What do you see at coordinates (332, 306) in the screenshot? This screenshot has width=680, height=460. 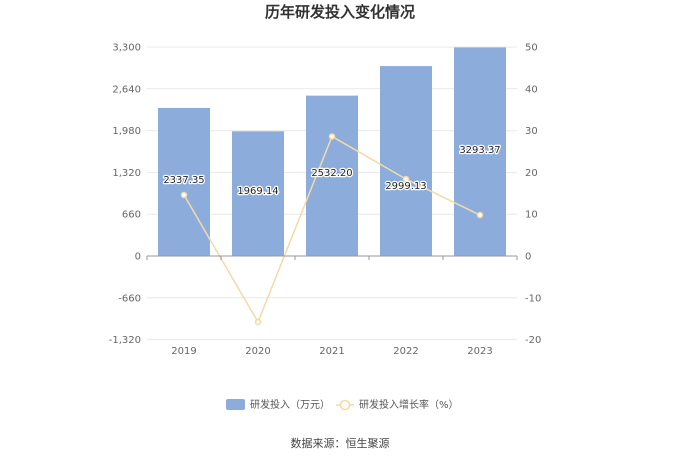 I see `x-axis: 2019 2020 2021 2022 2023` at bounding box center [332, 306].